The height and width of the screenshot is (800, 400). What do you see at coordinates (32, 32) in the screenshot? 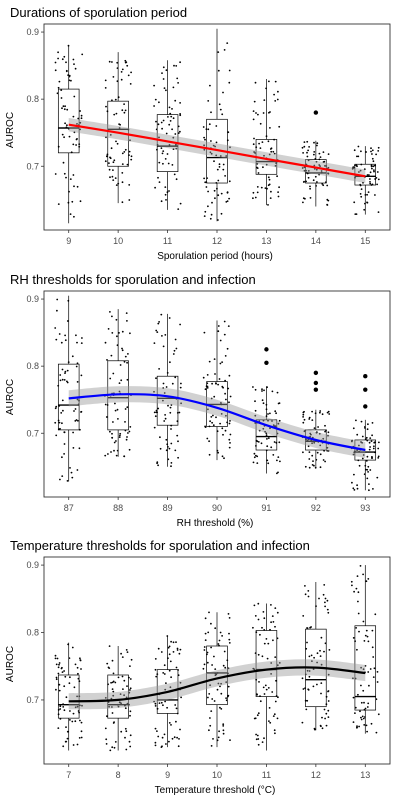
I see `y-tick-label: 0.9` at bounding box center [32, 32].